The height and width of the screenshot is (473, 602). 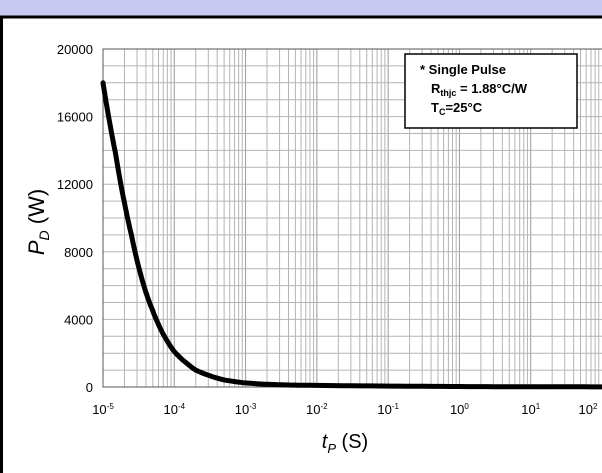 I want to click on x-tick-label: 10⁻¹, so click(x=388, y=409).